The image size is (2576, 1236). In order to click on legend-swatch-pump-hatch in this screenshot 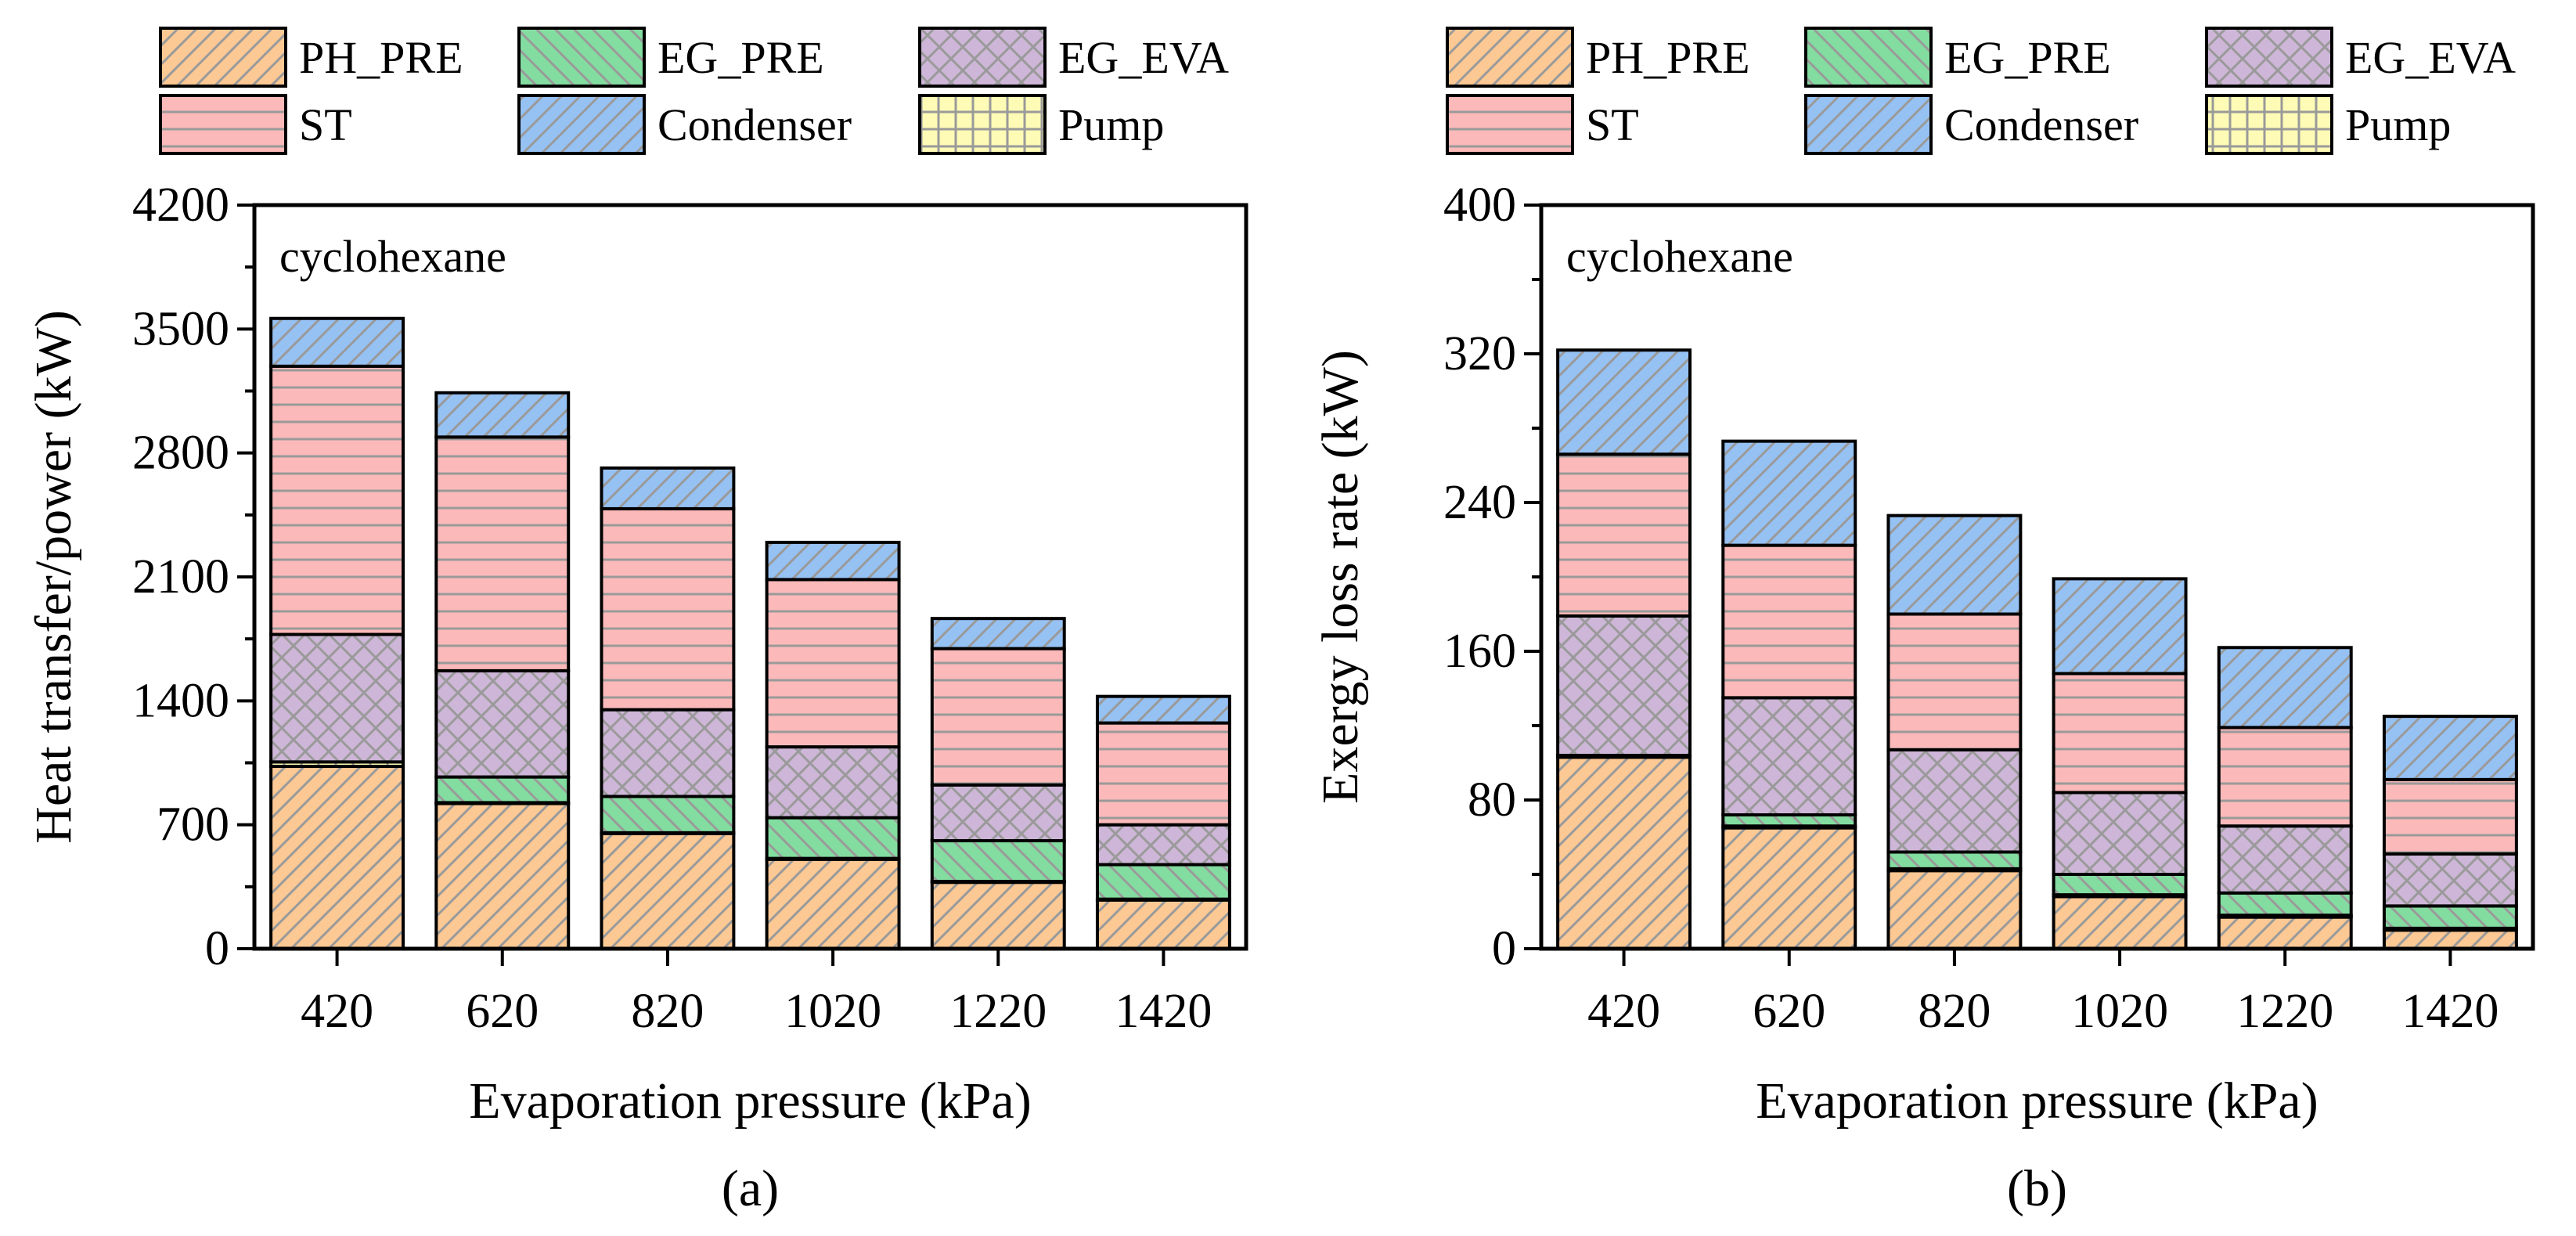, I will do `click(2269, 124)`.